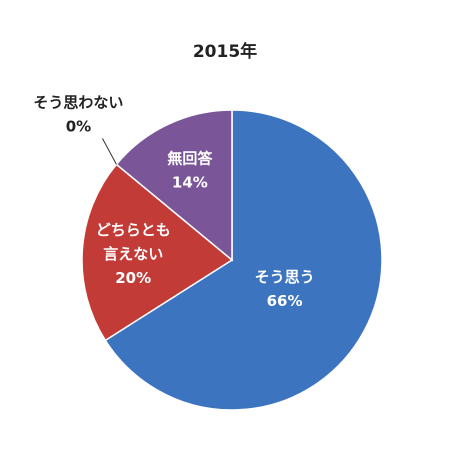  What do you see at coordinates (285, 289) in the screenshot?
I see `slice-label-0: そう思う 66%` at bounding box center [285, 289].